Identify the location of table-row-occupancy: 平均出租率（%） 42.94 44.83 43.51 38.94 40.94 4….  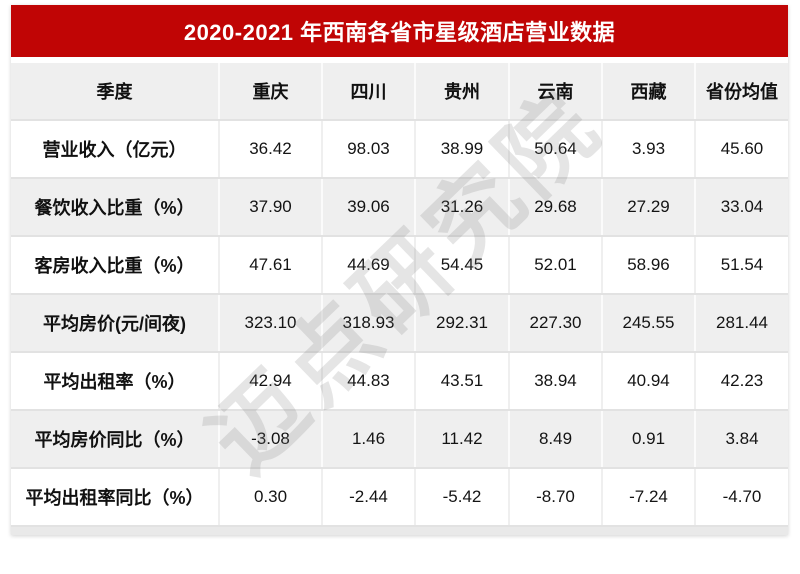
(399, 382).